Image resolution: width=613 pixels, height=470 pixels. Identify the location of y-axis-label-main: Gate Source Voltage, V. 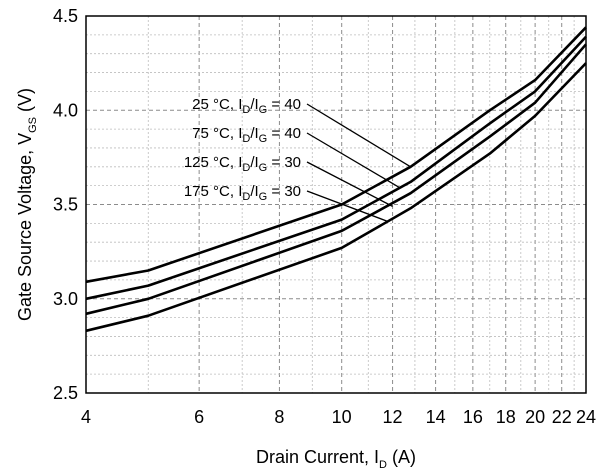
(25, 227).